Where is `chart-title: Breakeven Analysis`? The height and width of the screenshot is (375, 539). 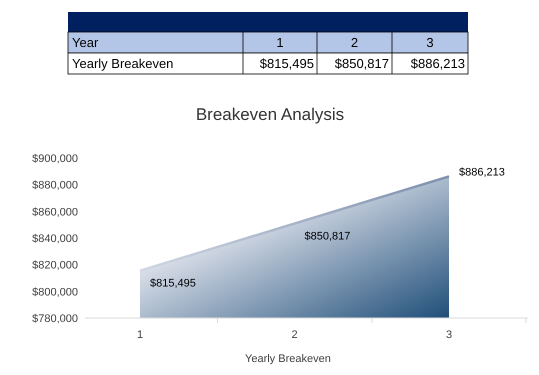 chart-title: Breakeven Analysis is located at coordinates (270, 114).